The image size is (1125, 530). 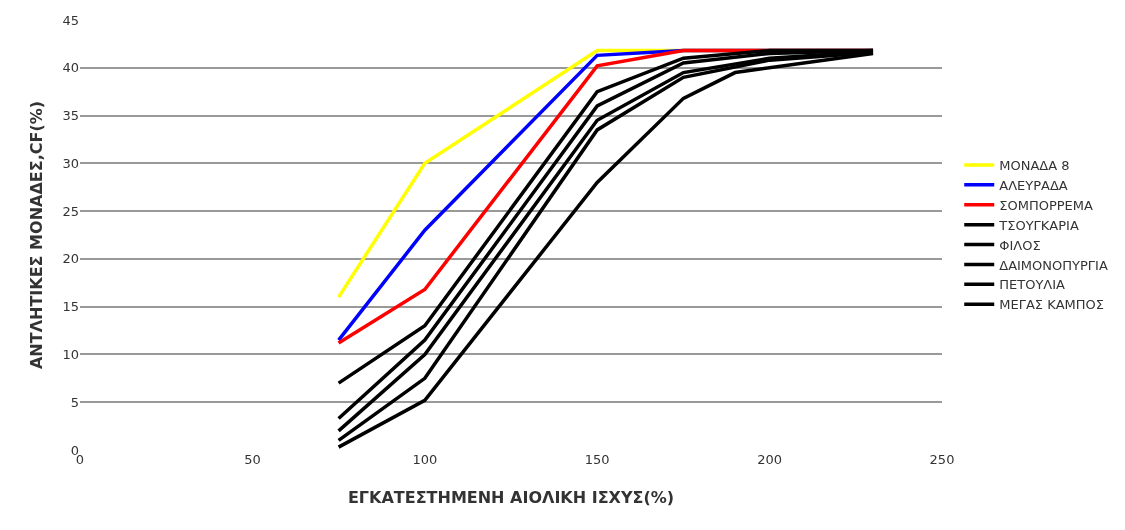 I want to click on y-tick-label: 35, so click(x=70, y=116).